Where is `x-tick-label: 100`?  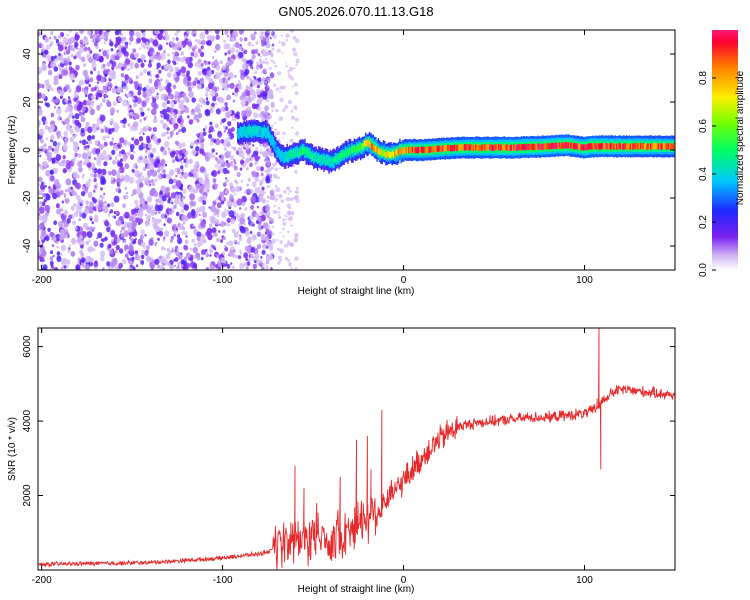 x-tick-label: 100 is located at coordinates (584, 280).